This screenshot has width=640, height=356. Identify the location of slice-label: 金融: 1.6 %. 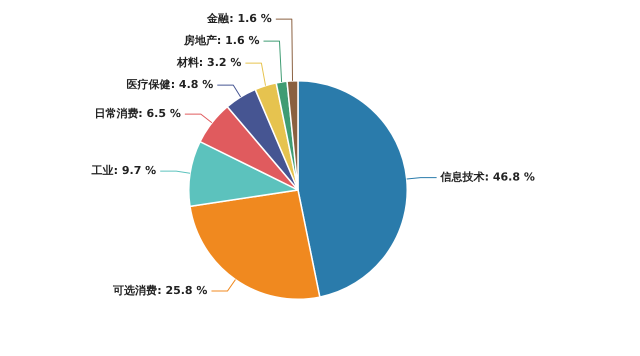
(239, 18).